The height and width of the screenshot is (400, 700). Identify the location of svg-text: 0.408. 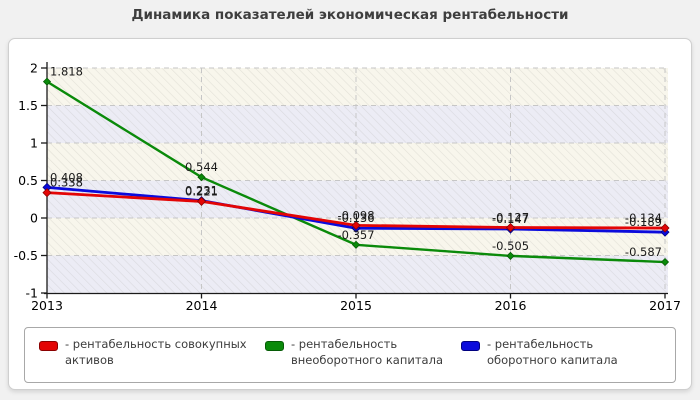
(66, 177).